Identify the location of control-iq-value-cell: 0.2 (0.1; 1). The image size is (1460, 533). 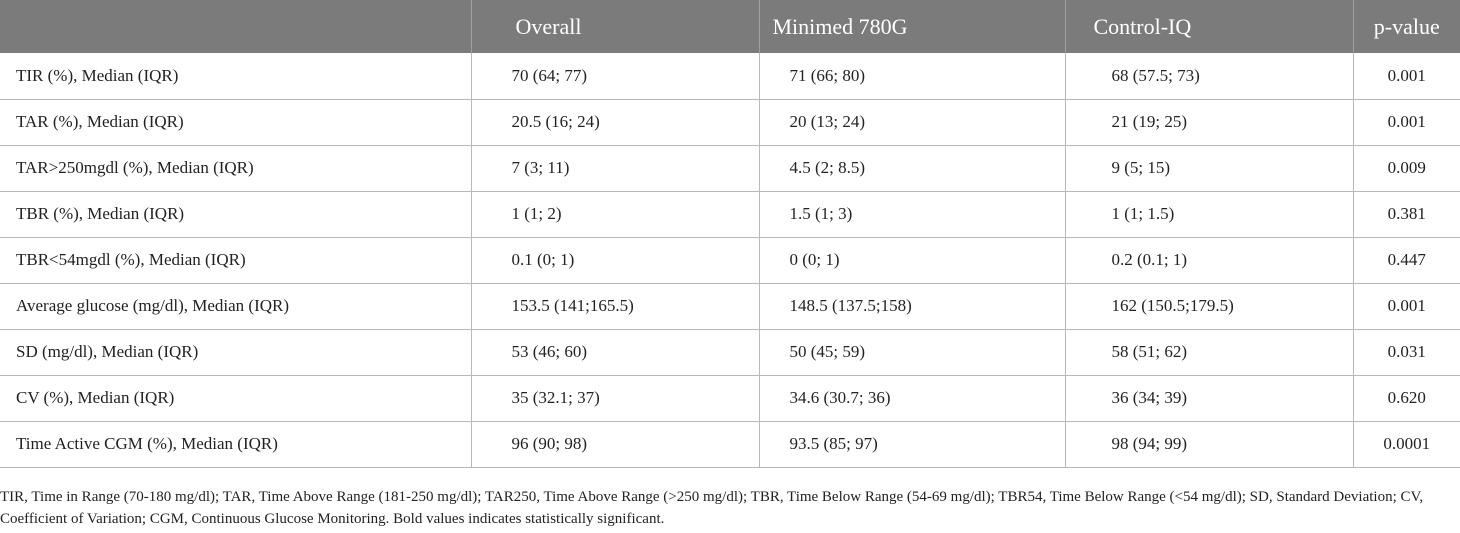
(1208, 260).